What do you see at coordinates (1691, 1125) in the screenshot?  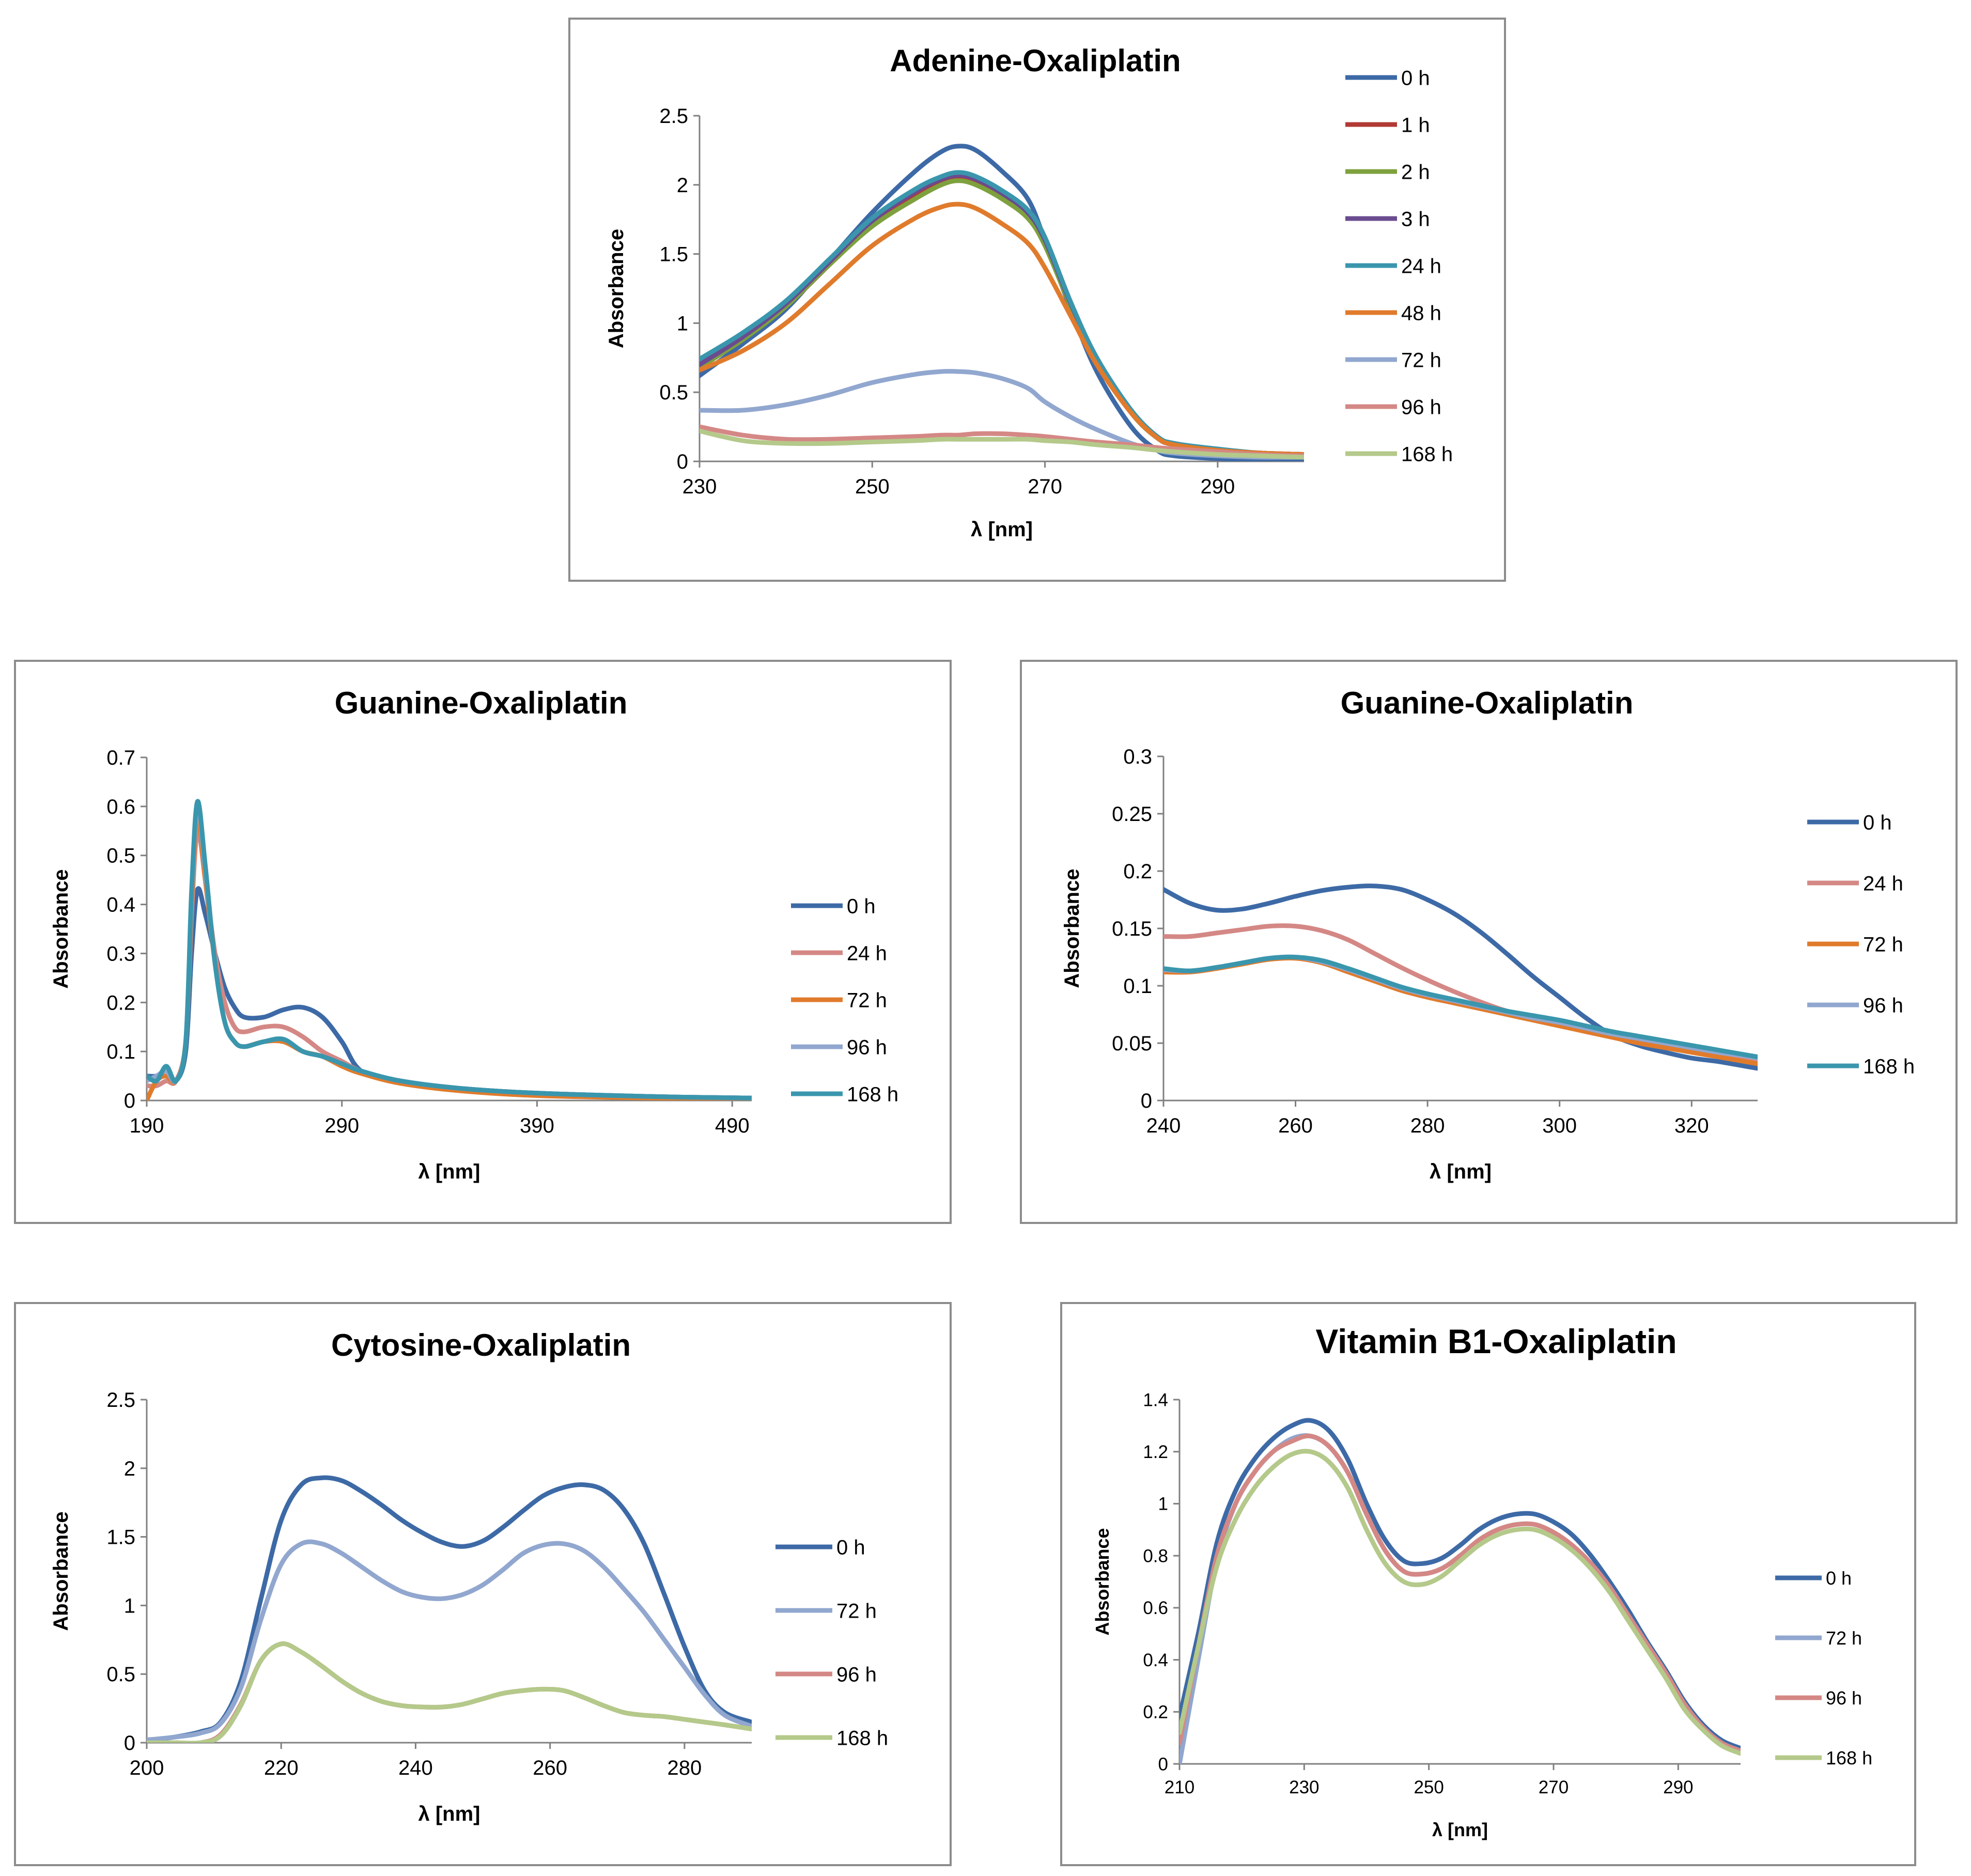 I see `x-tick-label: 320` at bounding box center [1691, 1125].